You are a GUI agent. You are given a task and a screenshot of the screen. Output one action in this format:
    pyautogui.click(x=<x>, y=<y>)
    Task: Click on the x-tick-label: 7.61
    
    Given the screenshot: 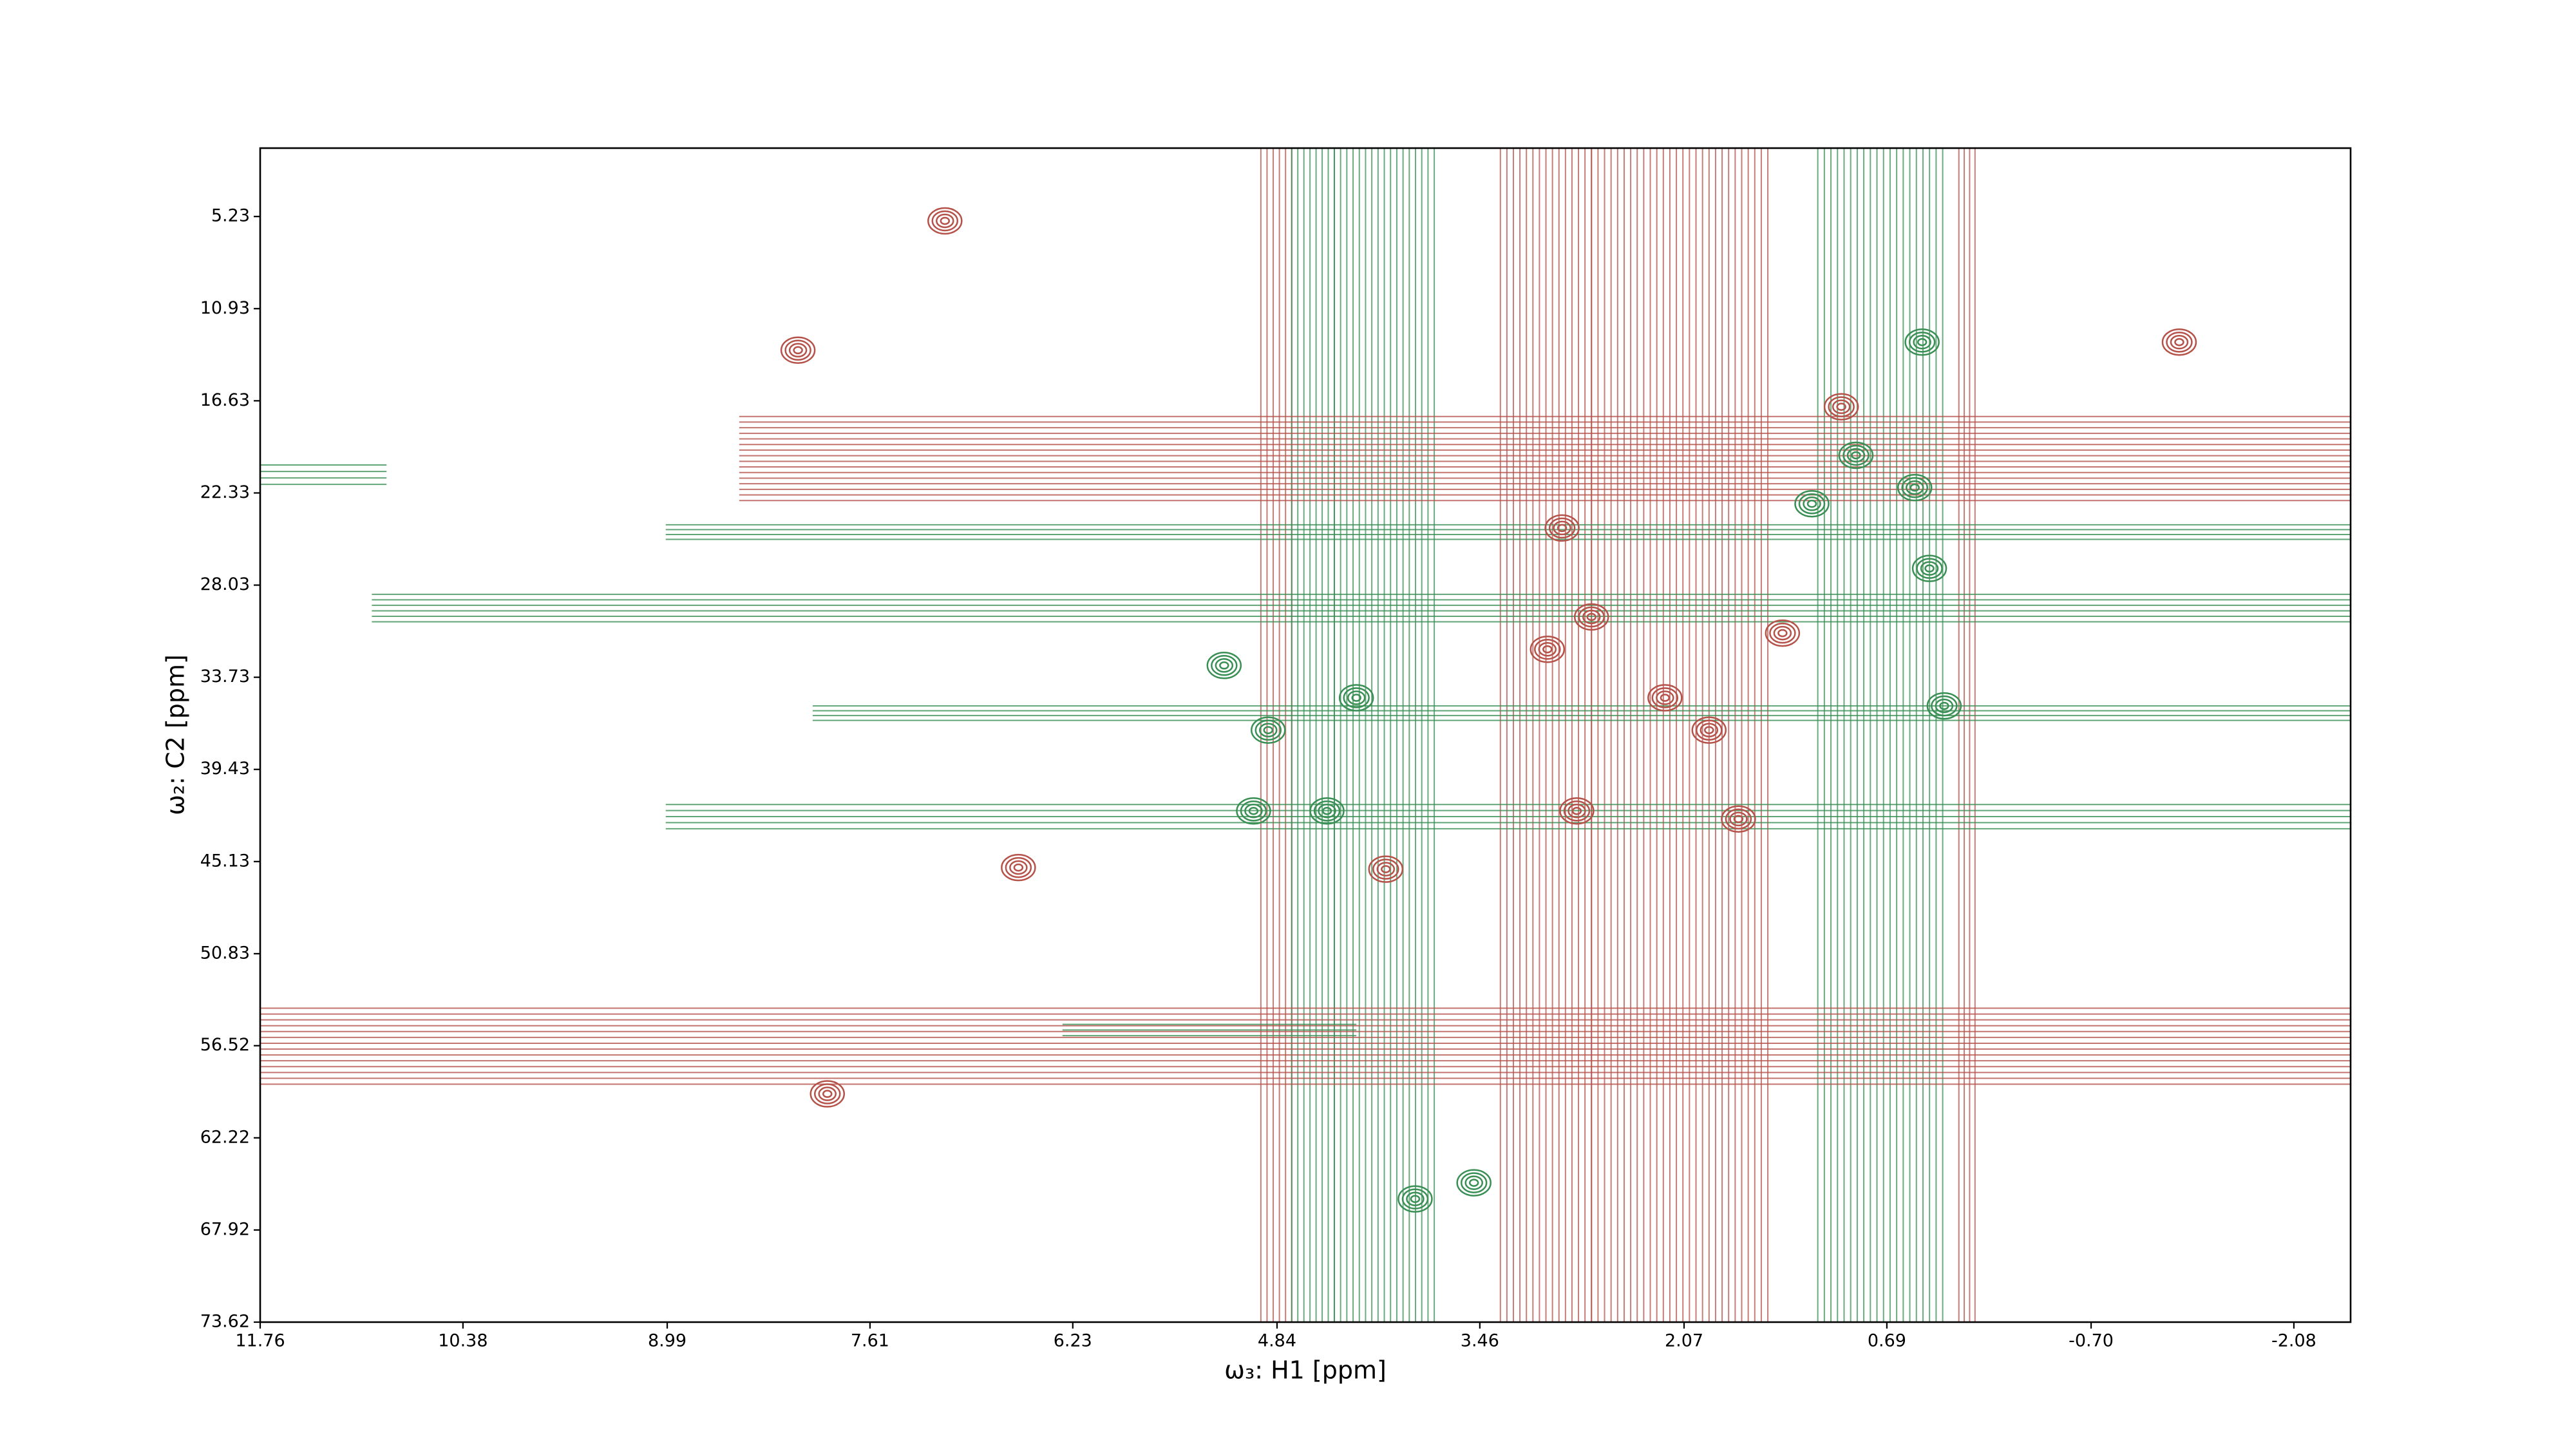 What is the action you would take?
    pyautogui.click(x=870, y=1341)
    